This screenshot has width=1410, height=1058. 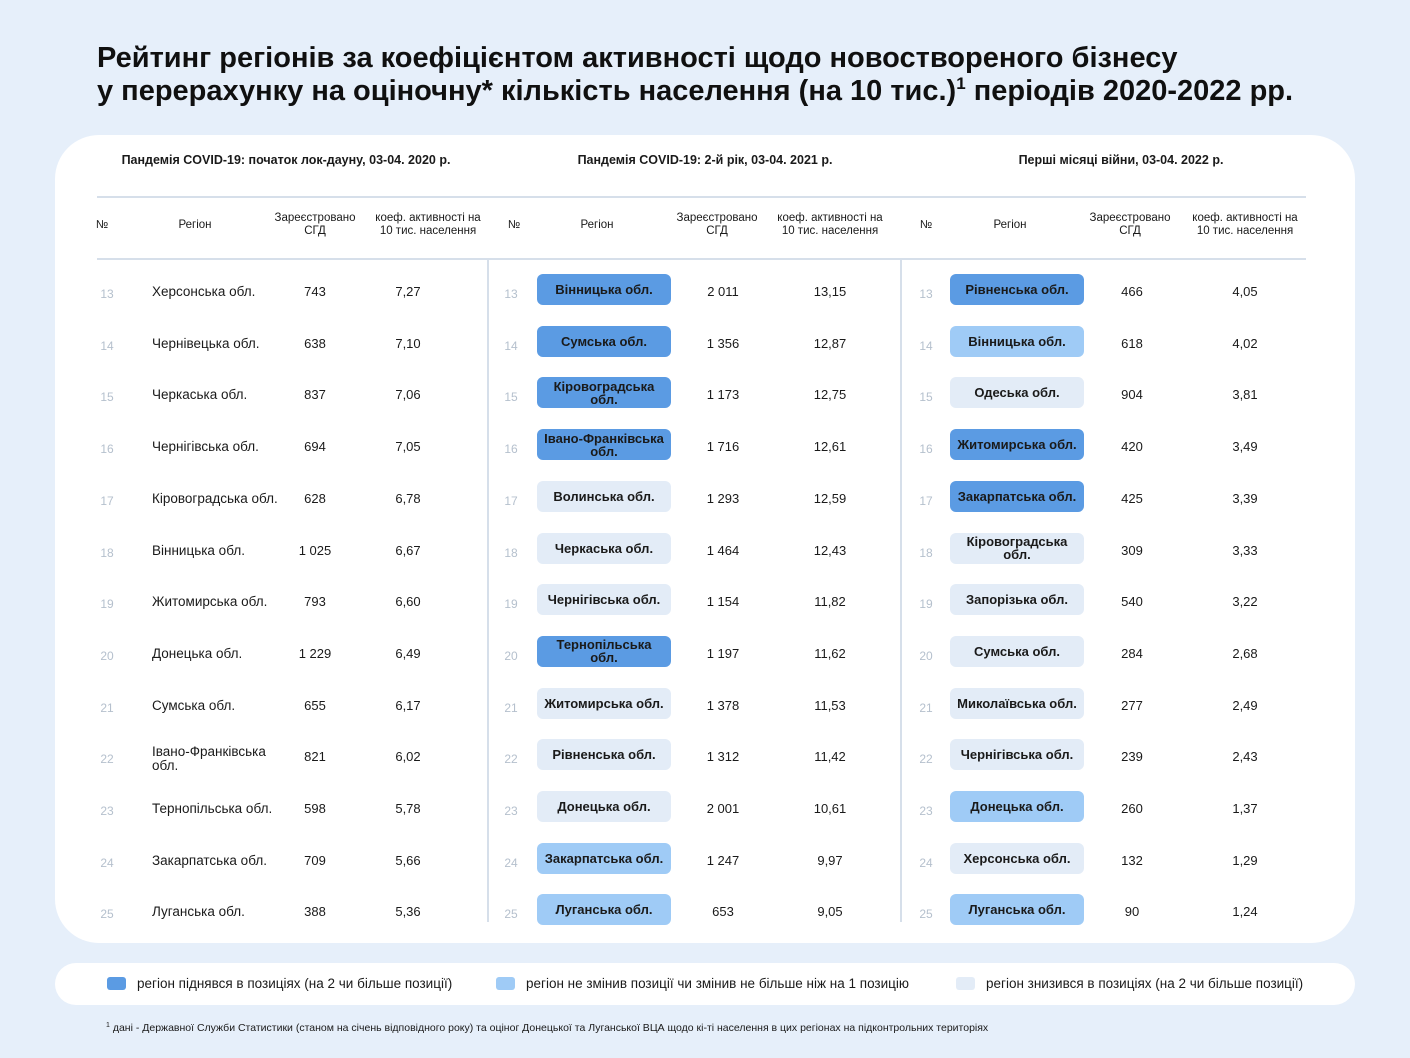 What do you see at coordinates (723, 395) in the screenshot?
I see `table-row-registered: 1 173` at bounding box center [723, 395].